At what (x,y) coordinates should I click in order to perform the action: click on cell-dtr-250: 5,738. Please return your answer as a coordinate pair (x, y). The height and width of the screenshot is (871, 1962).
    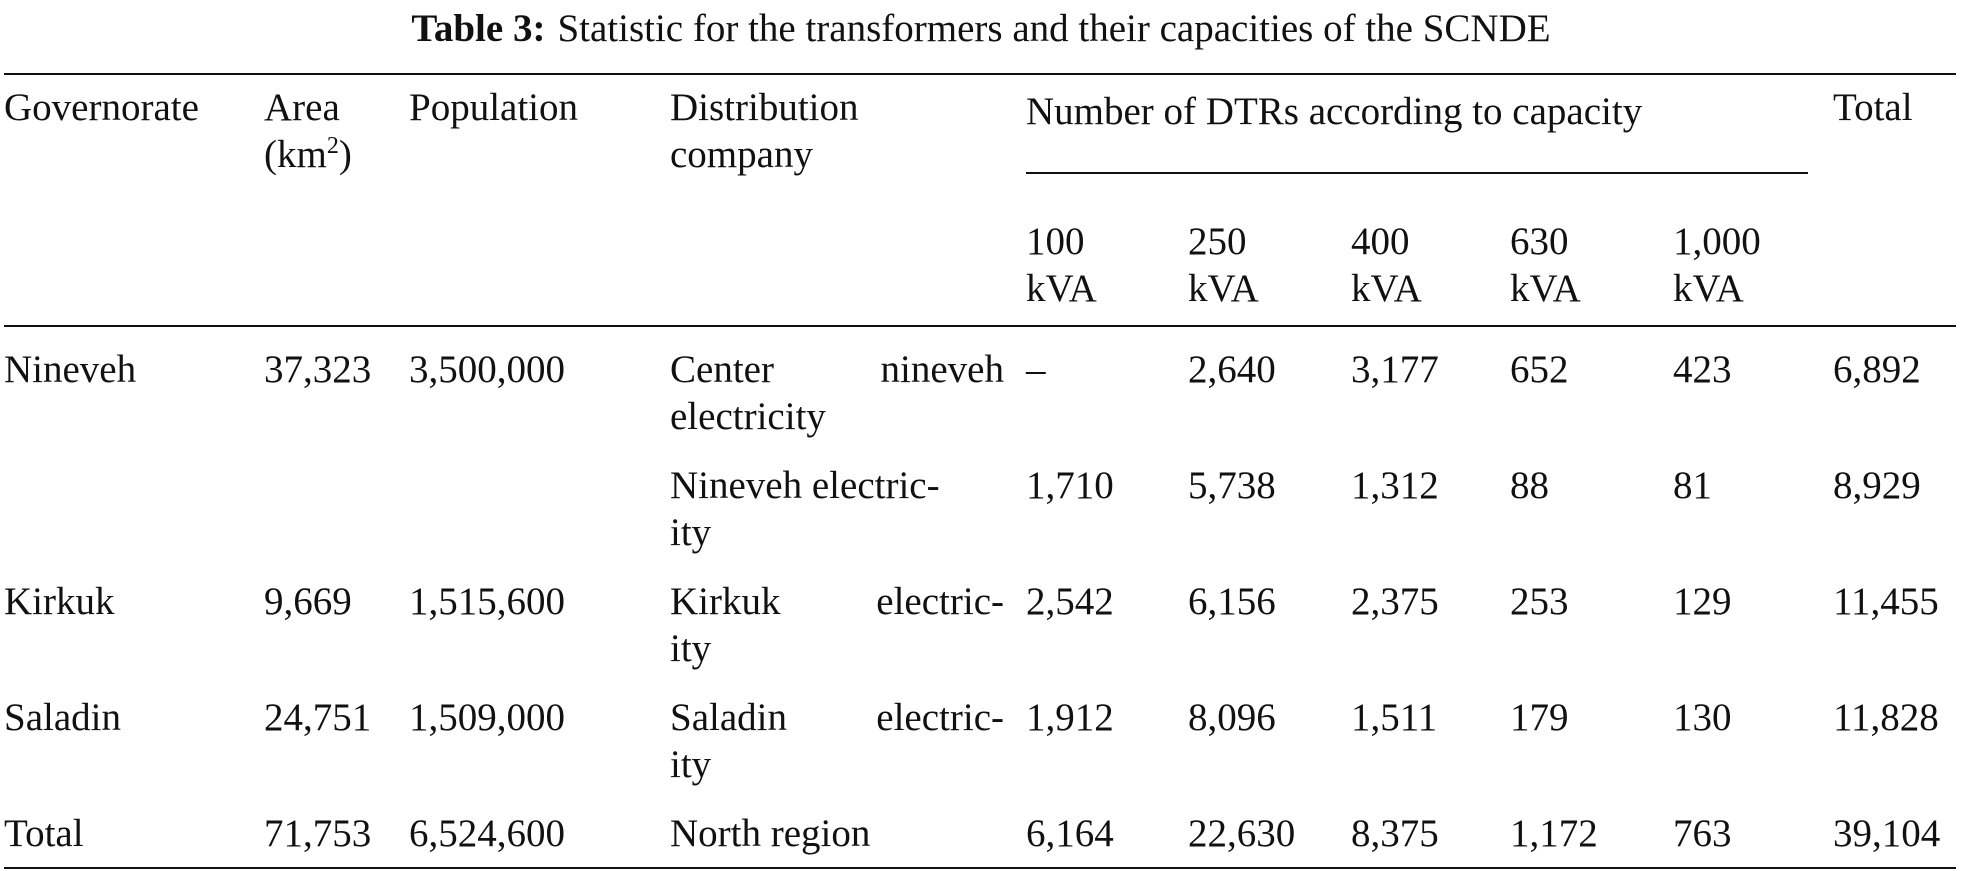
    Looking at the image, I should click on (1232, 485).